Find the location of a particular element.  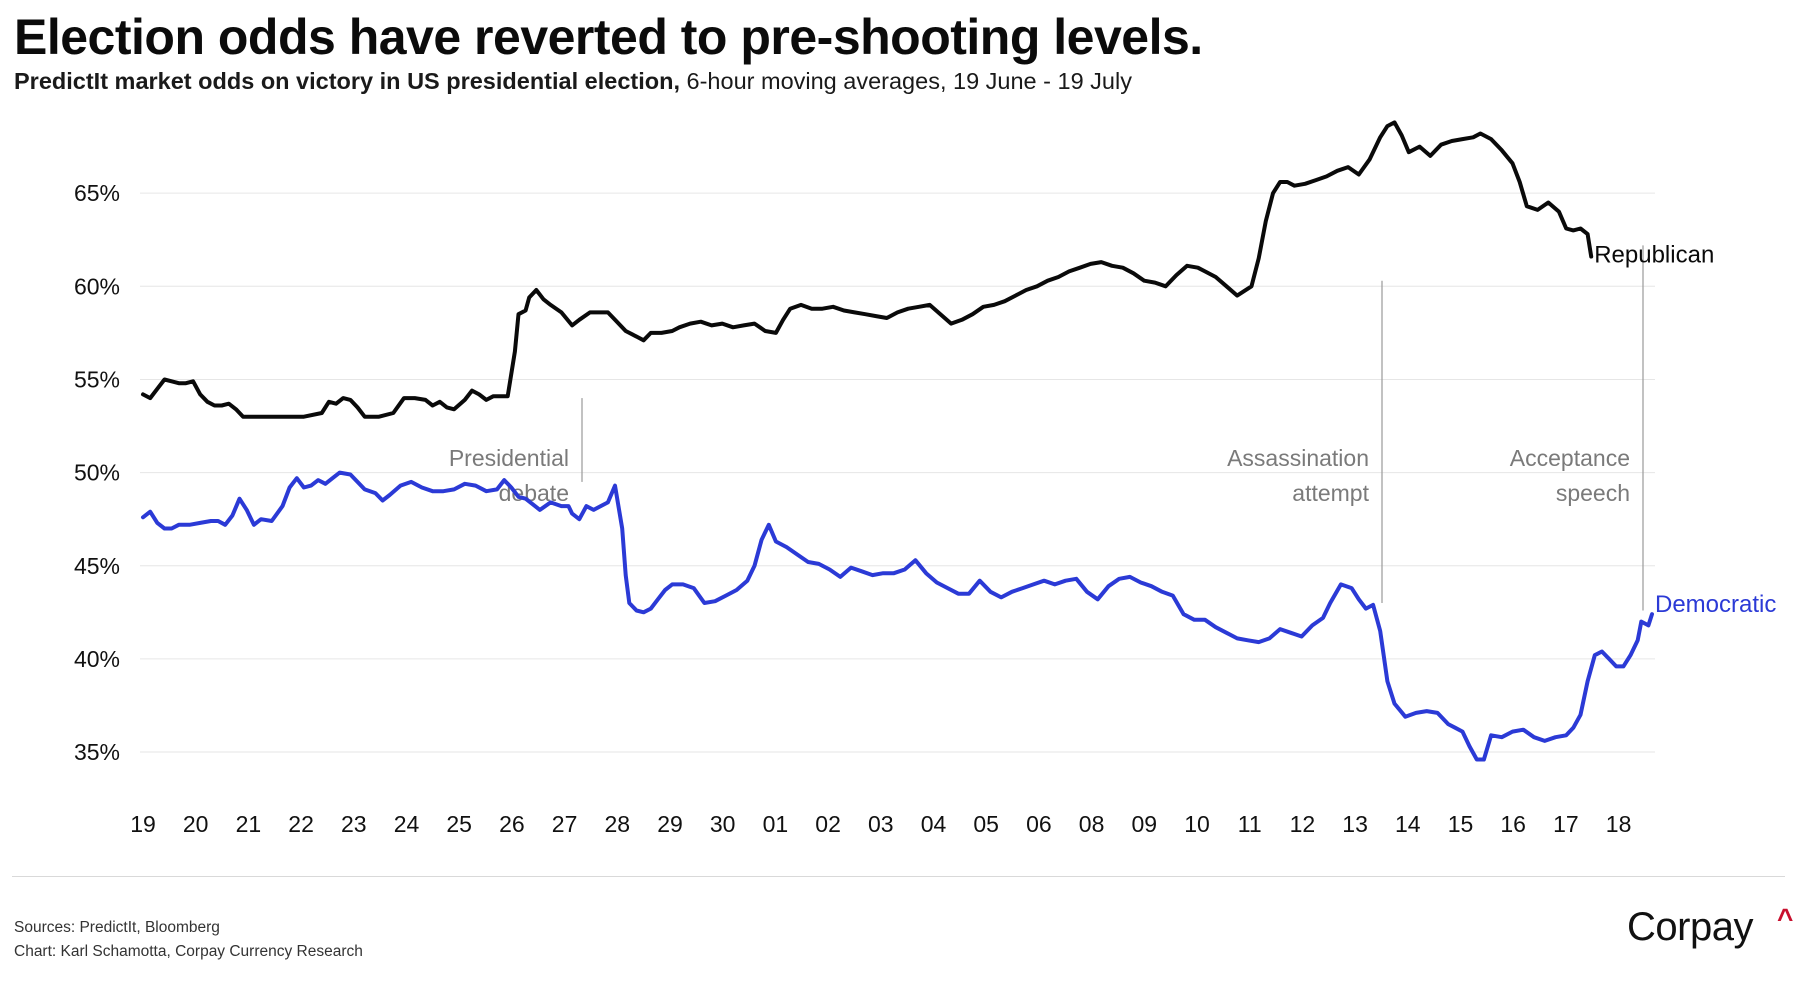

annotation-label: attempt is located at coordinates (1330, 493).